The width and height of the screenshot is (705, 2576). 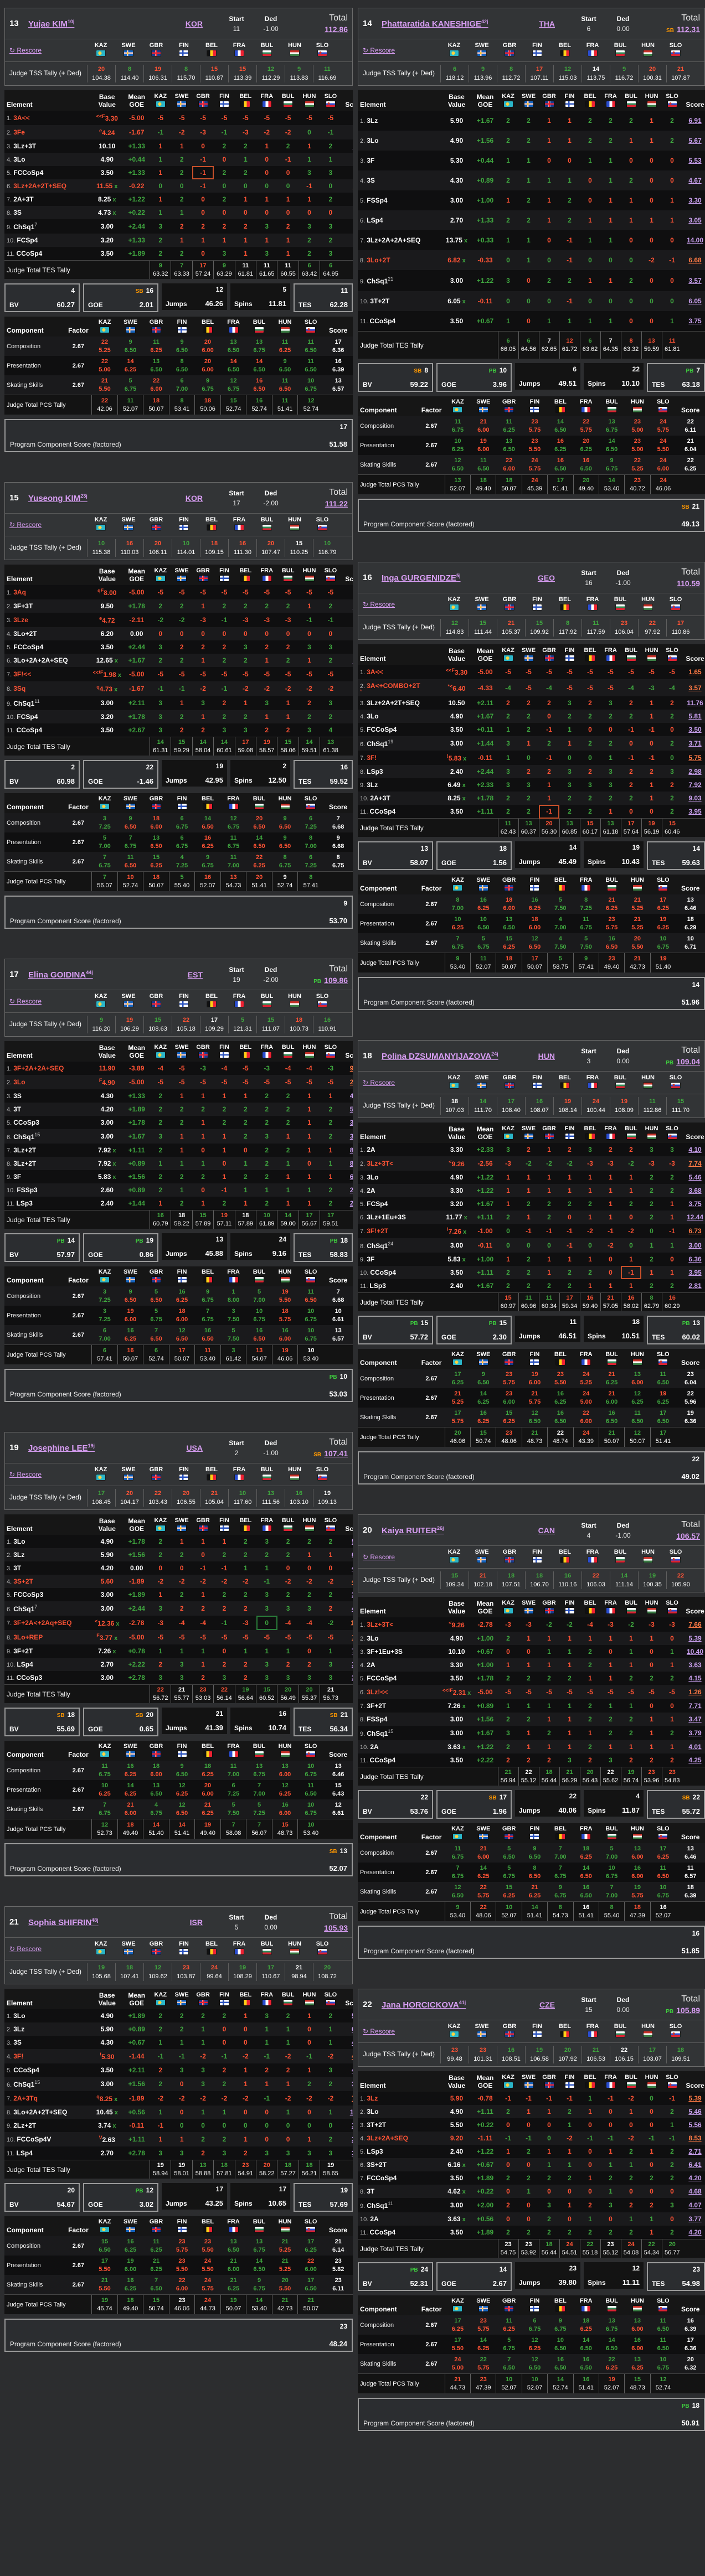 I want to click on element-score-link: 3.77, so click(x=695, y=2219).